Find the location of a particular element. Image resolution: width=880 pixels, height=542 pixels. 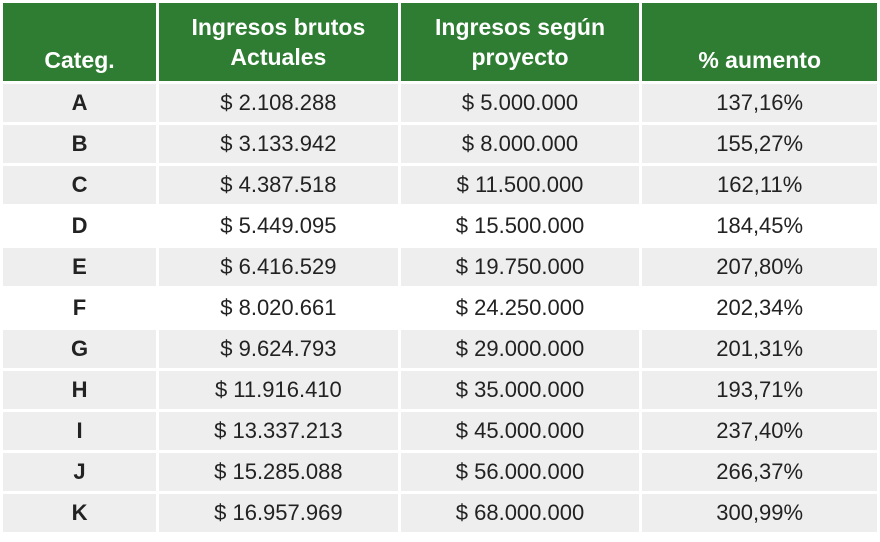

table-row: F $ 8.020.661 $ 24.250.000 202,34% is located at coordinates (440, 308).